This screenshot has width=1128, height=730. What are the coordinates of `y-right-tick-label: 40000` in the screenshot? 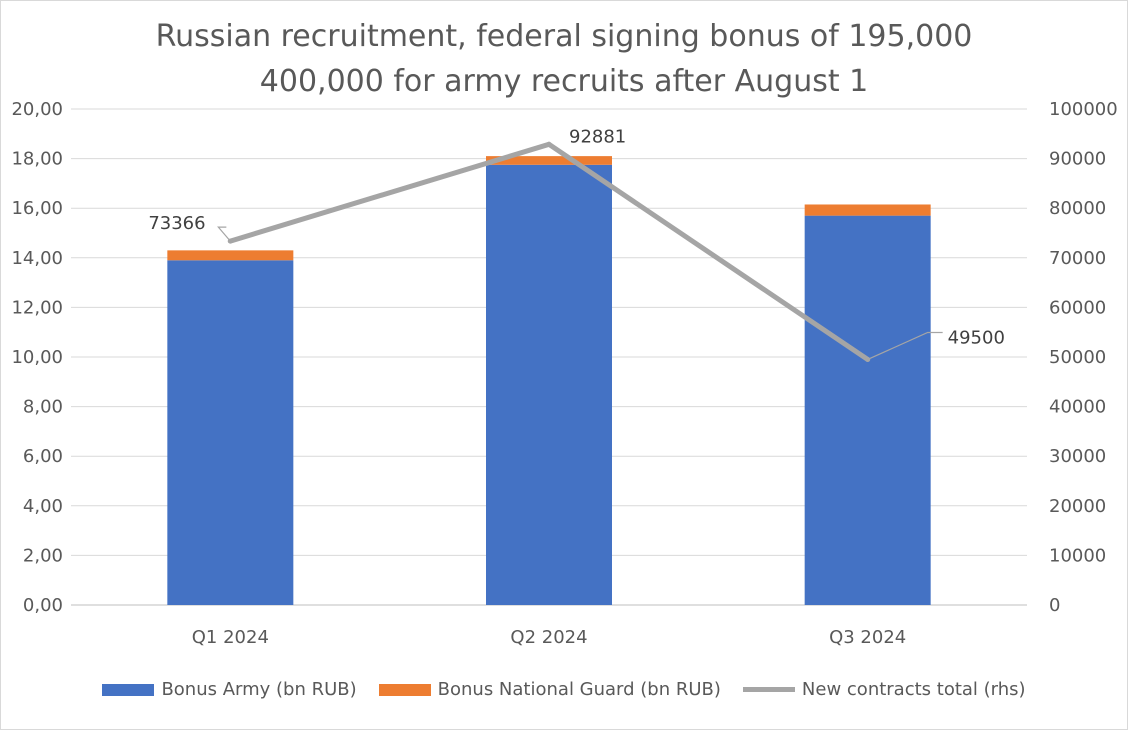 It's located at (1077, 407).